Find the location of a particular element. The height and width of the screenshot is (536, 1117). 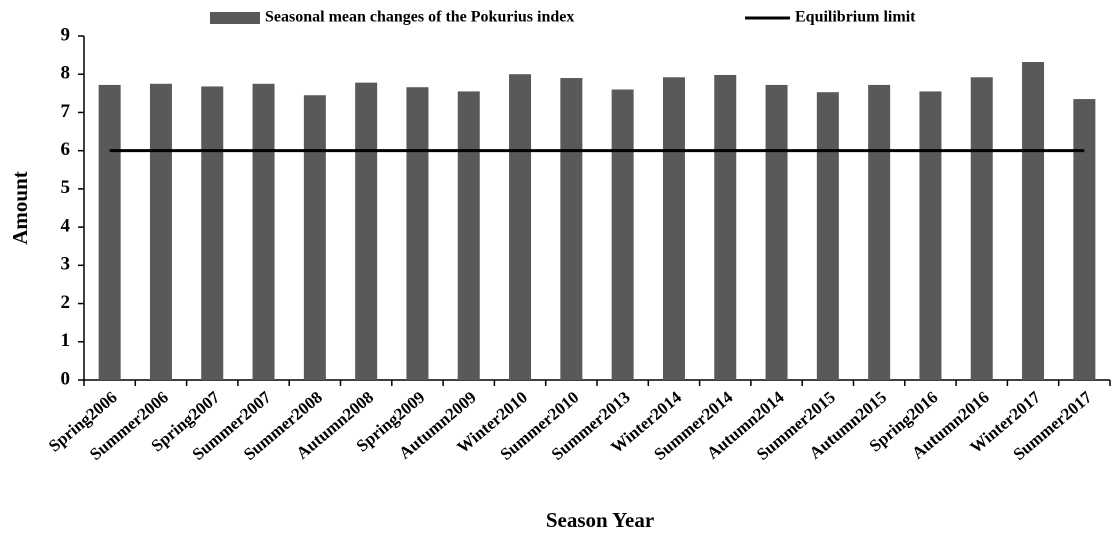

y-tick-label: 3 is located at coordinates (66, 264).